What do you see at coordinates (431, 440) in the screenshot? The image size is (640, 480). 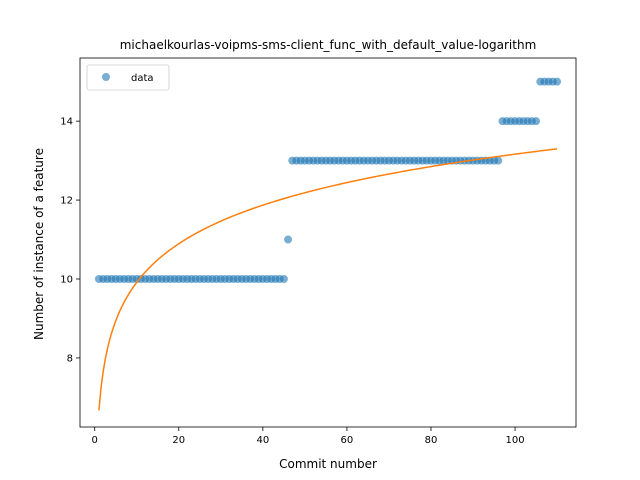 I see `x-tick-label: 80` at bounding box center [431, 440].